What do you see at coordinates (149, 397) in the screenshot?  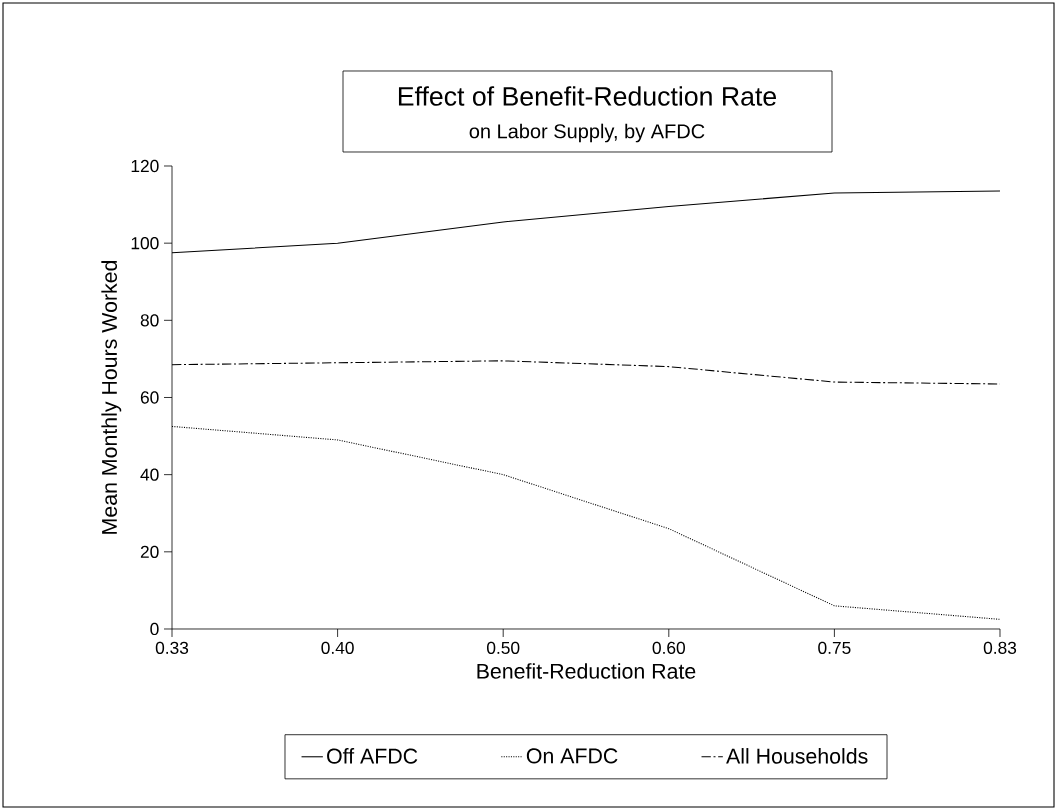 I see `y-tick-label: 60` at bounding box center [149, 397].